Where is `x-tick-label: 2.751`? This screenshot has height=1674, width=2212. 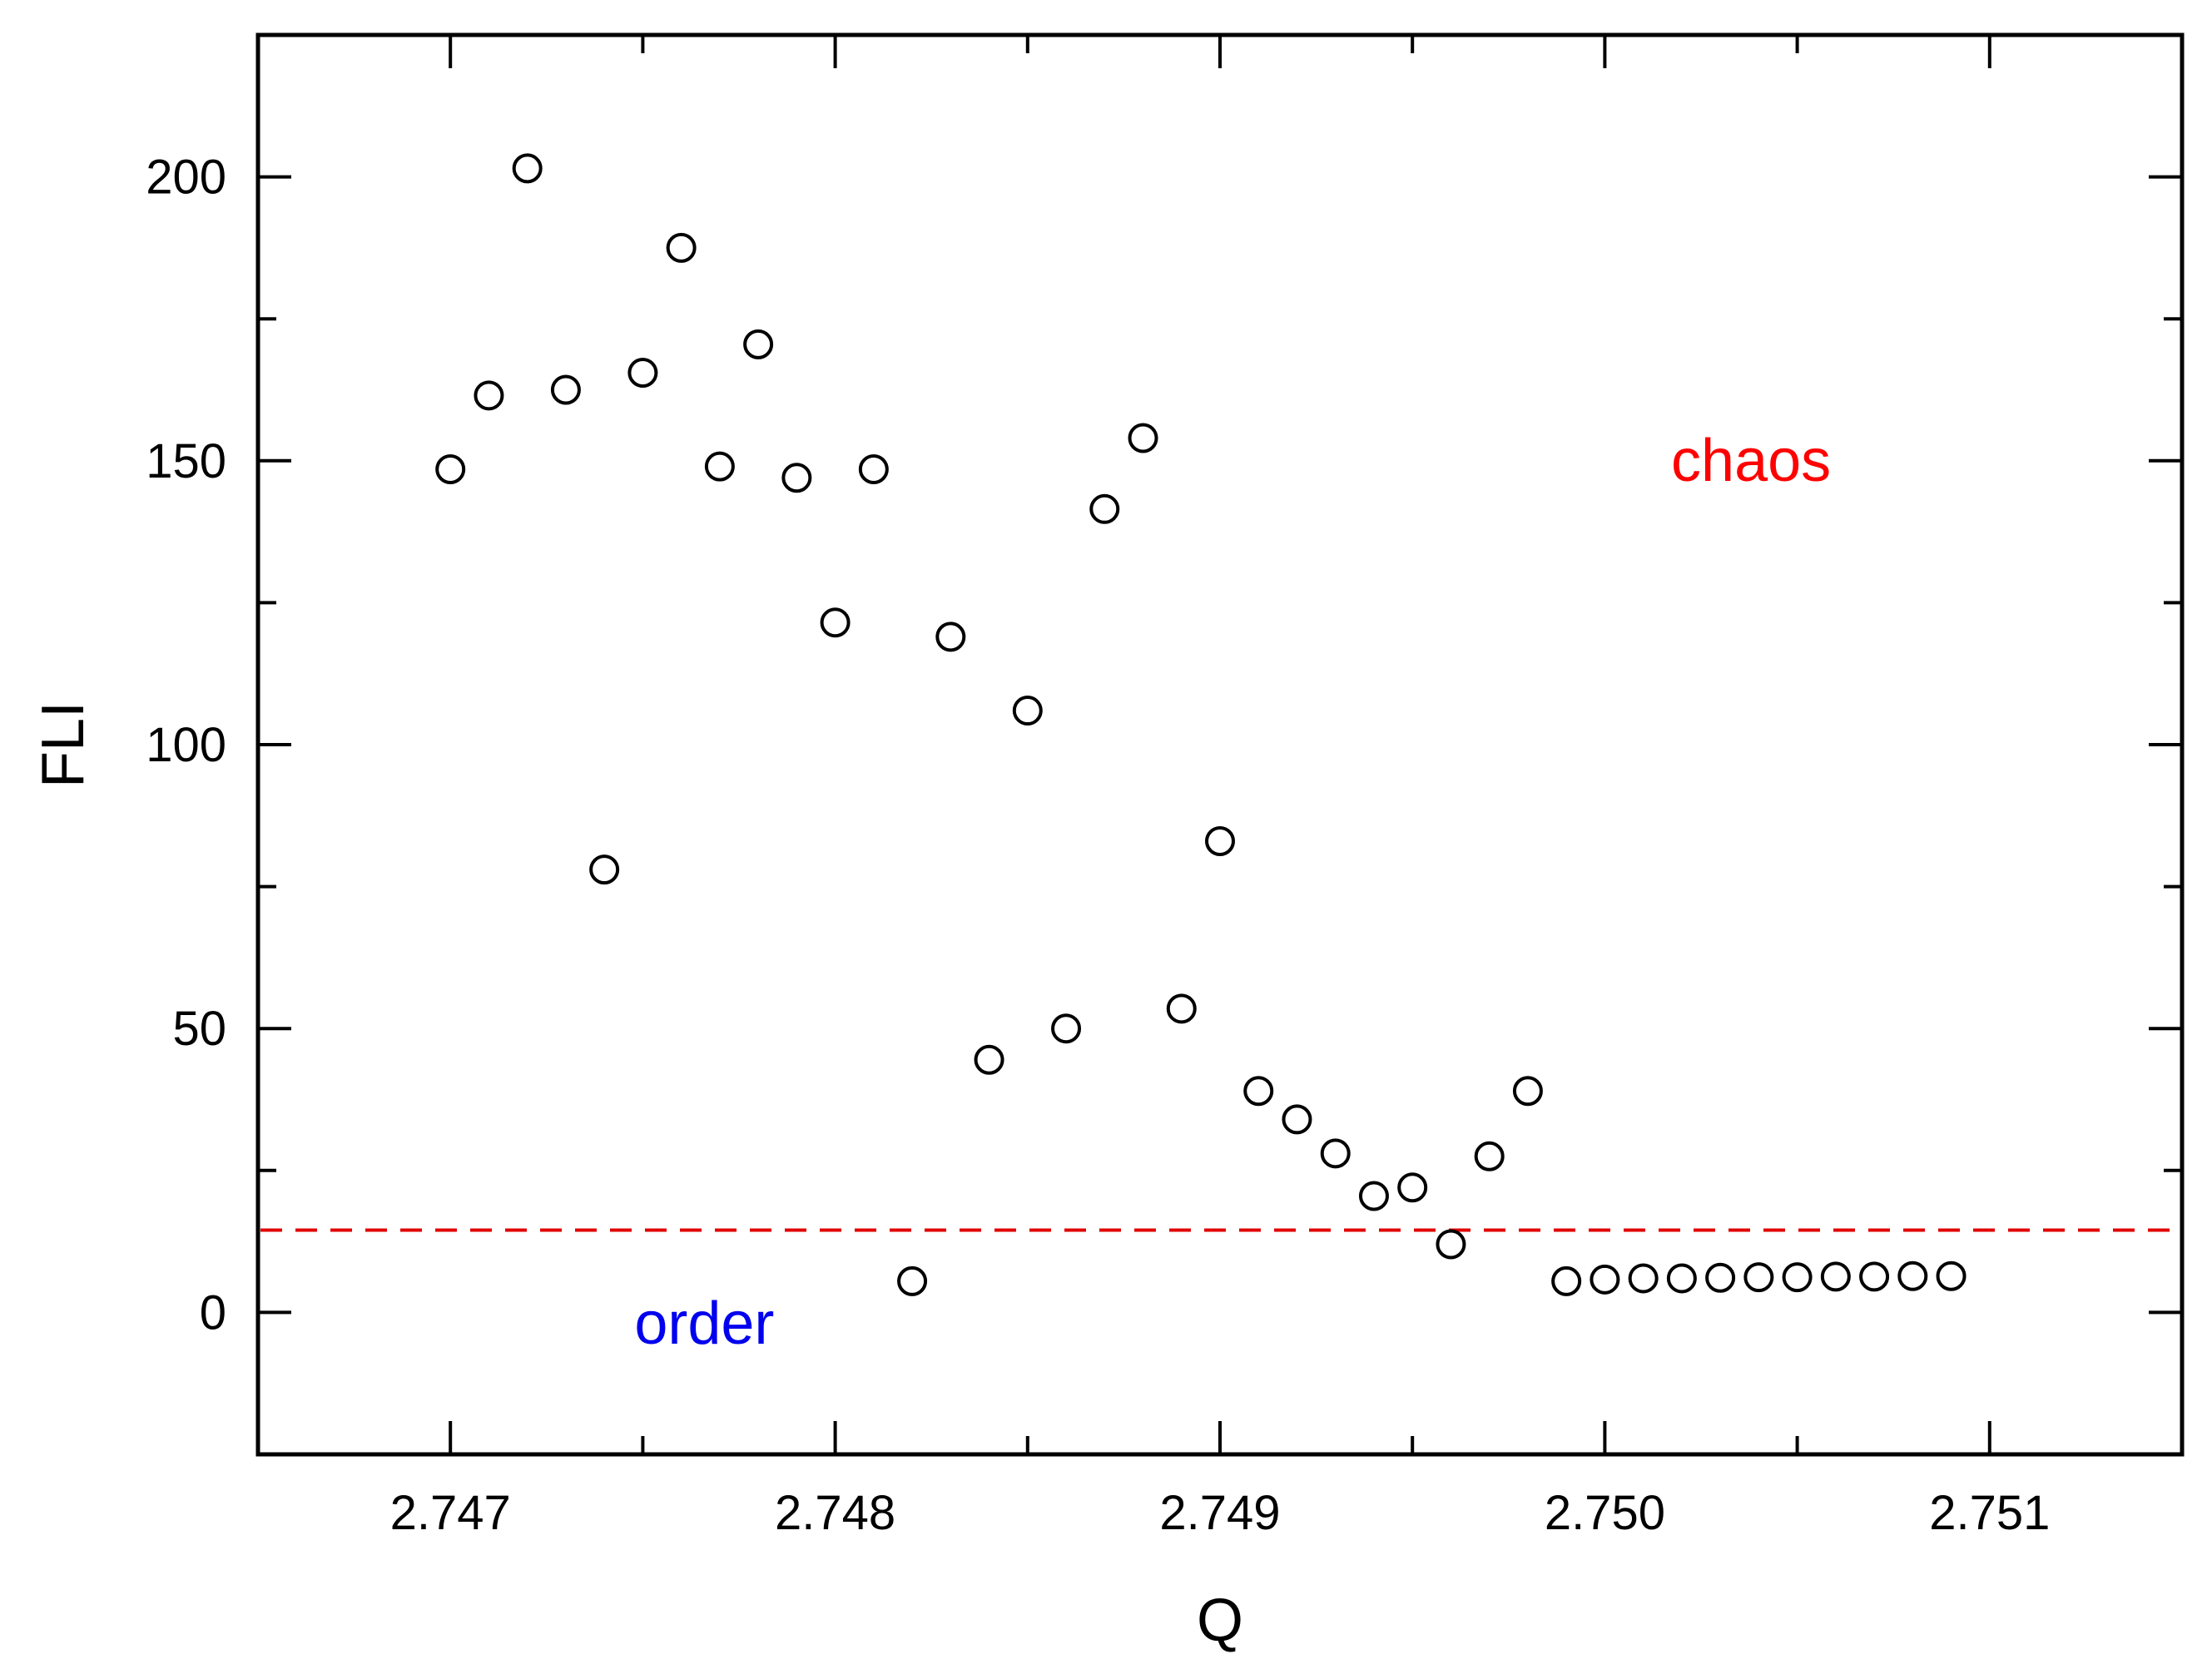 x-tick-label: 2.751 is located at coordinates (1990, 1513).